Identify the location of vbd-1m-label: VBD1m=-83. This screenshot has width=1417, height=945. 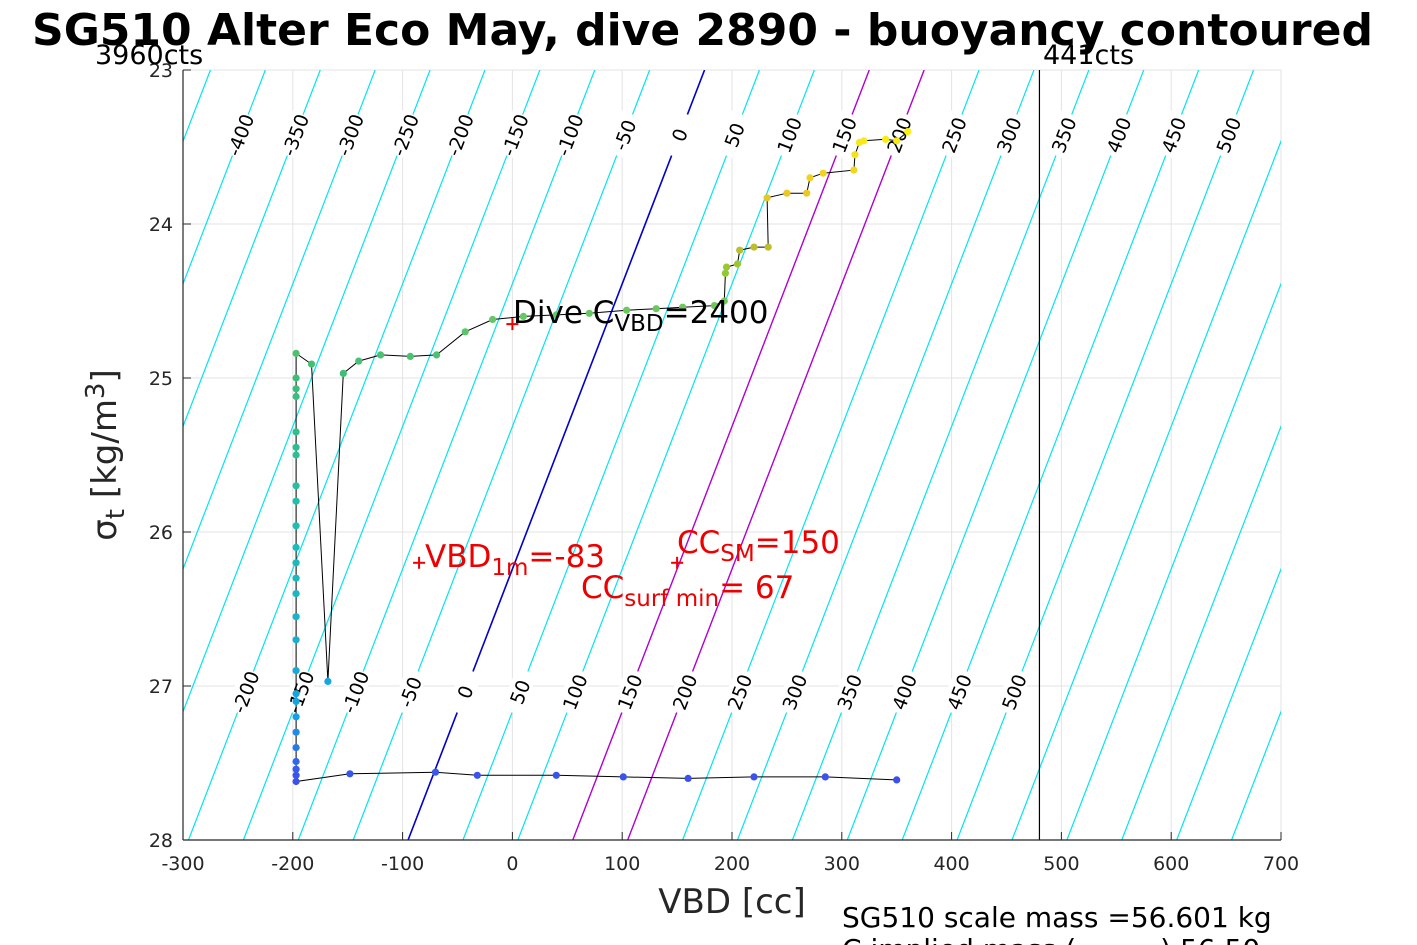
(515, 560).